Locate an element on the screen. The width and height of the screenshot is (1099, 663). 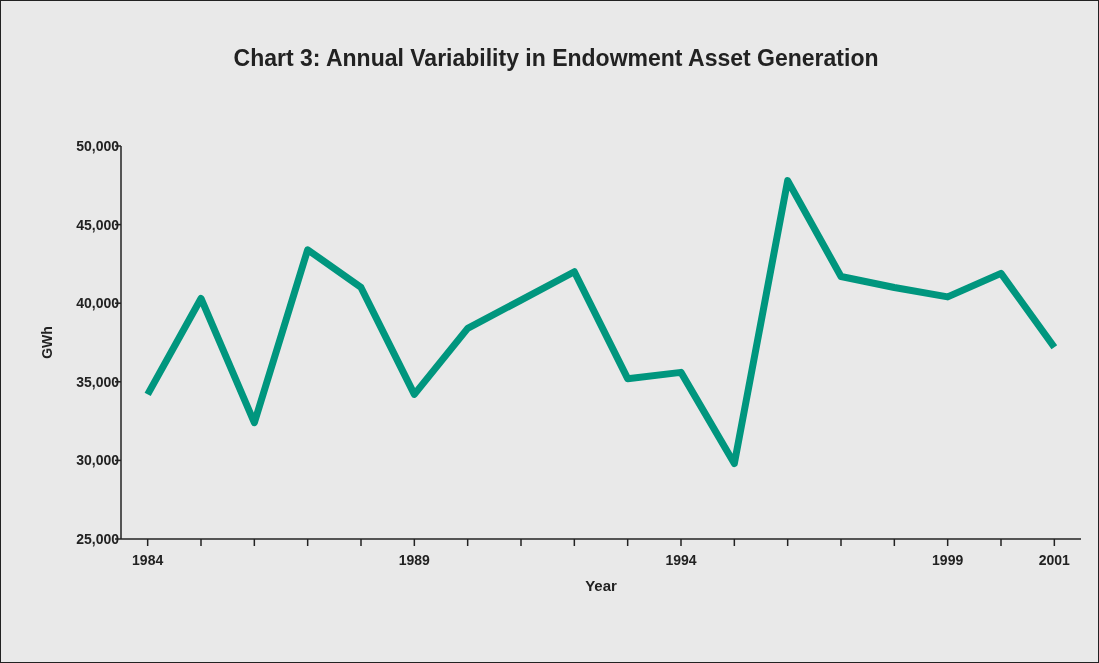
x-tick-label: 2001 is located at coordinates (1054, 560).